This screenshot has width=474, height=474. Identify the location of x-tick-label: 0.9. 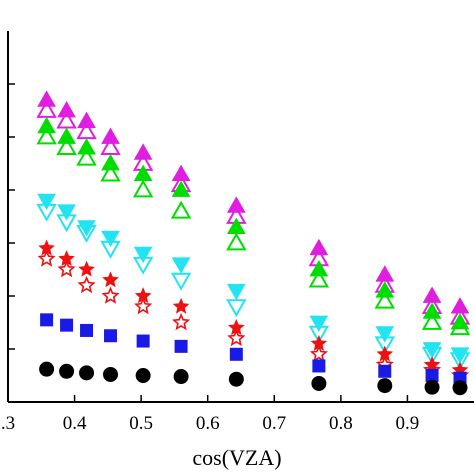
(408, 423).